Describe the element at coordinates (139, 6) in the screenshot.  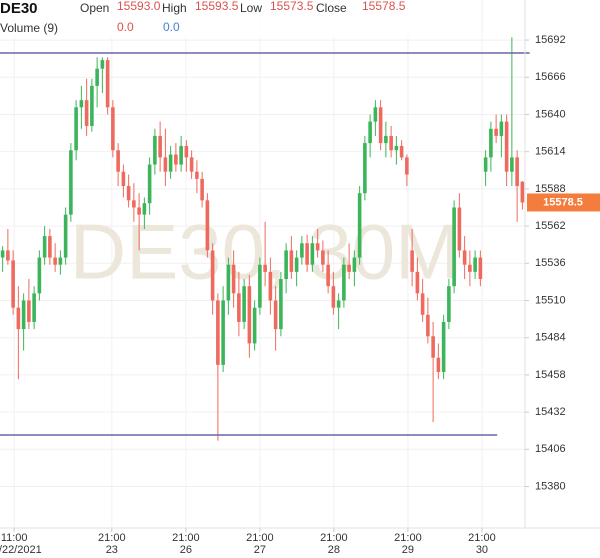
I see `ohlc-value: 15593.0` at that location.